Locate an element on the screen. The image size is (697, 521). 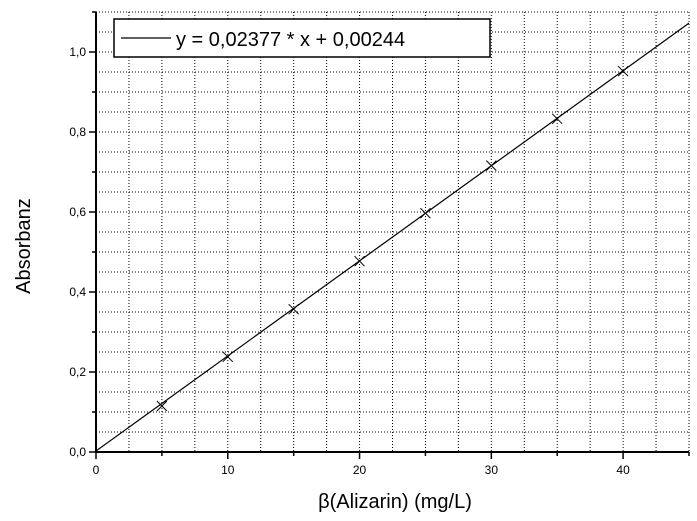
x-tick-labels: 0 10 20 30 40 is located at coordinates (361, 470).